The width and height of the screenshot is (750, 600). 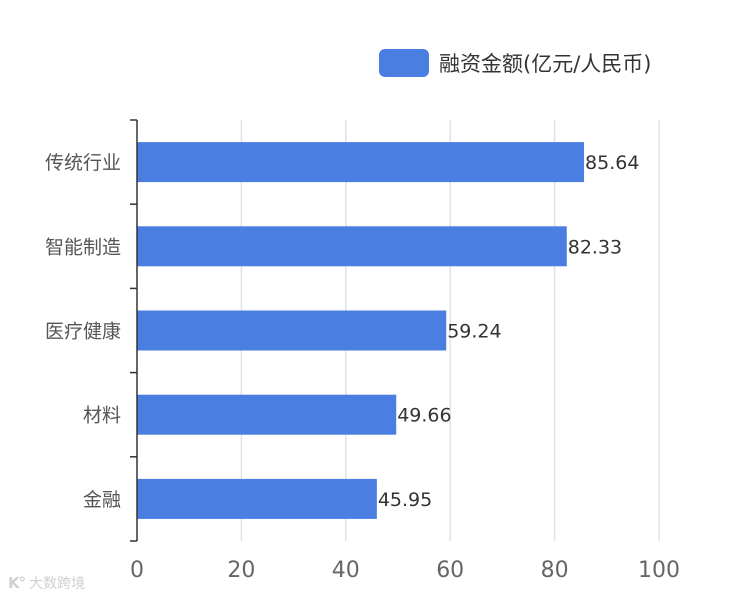 I want to click on axes, so click(x=134, y=330).